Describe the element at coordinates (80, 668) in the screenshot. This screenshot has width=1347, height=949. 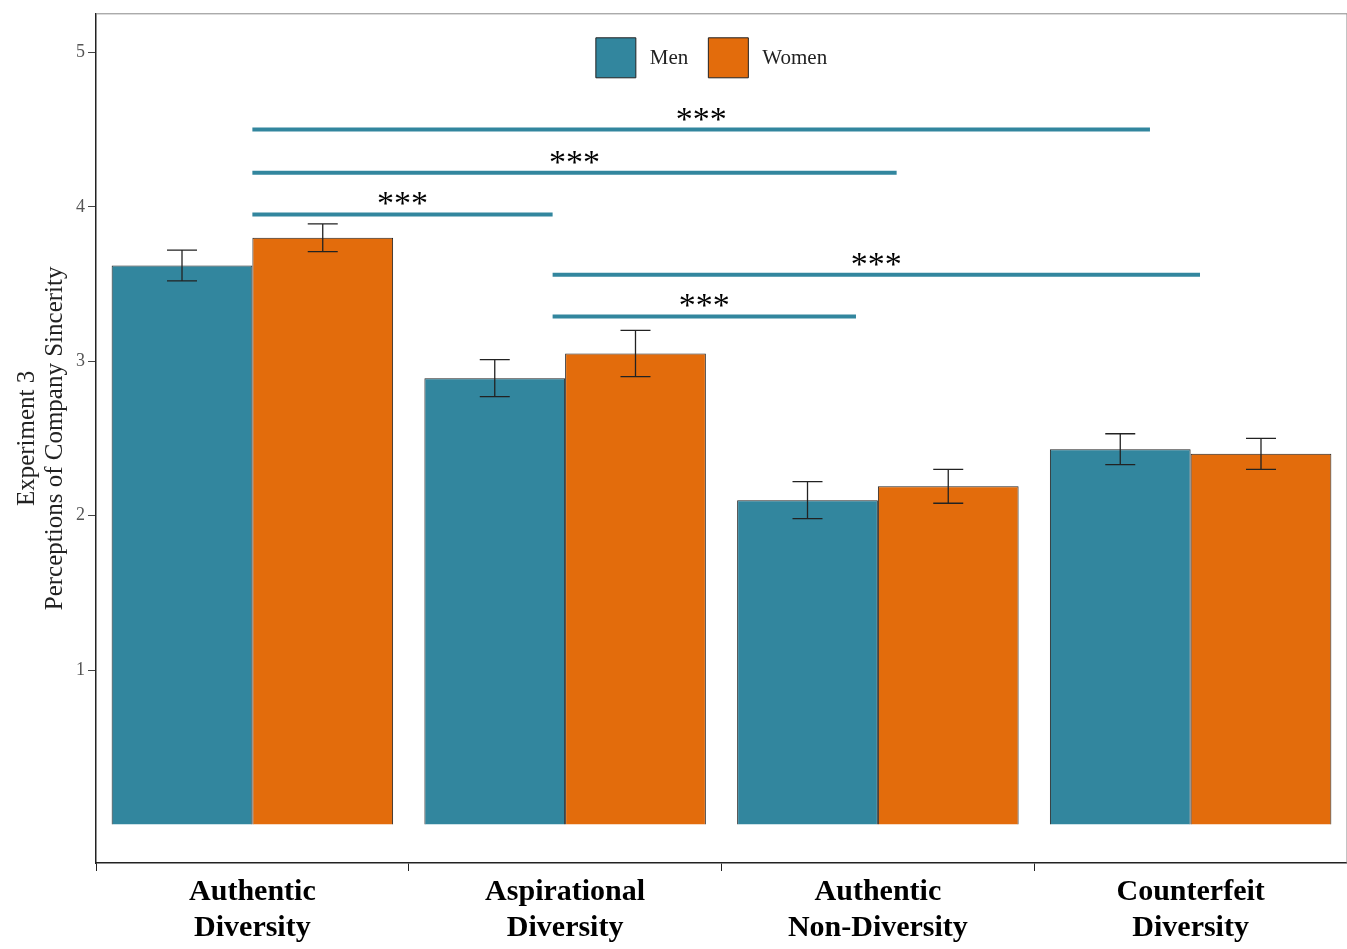
I see `y-tick-label: 1` at that location.